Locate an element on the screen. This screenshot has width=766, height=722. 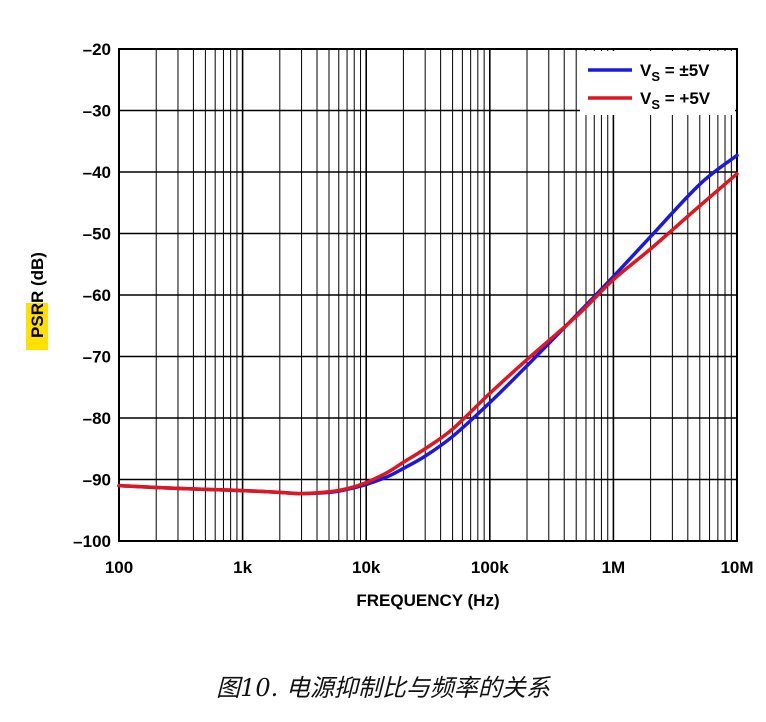
x-tick-label: 1M is located at coordinates (614, 567).